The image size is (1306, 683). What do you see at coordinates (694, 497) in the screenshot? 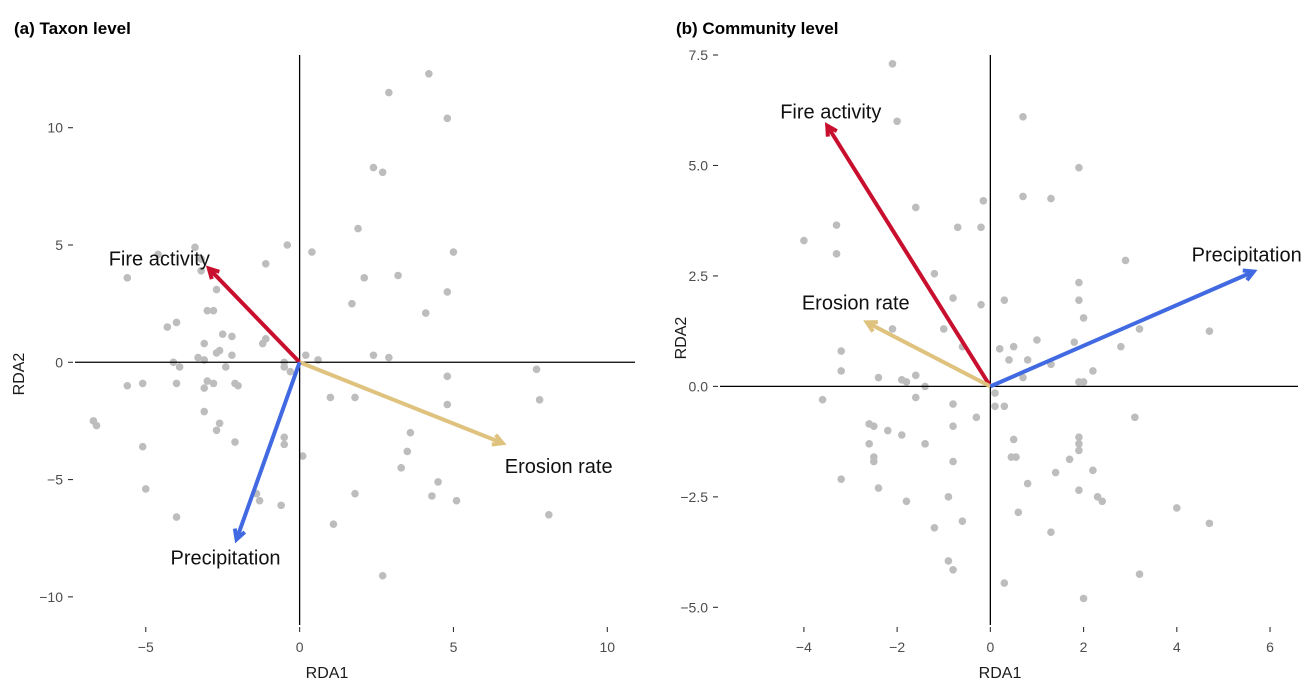
I see `y-tick-label: −2.5` at bounding box center [694, 497].